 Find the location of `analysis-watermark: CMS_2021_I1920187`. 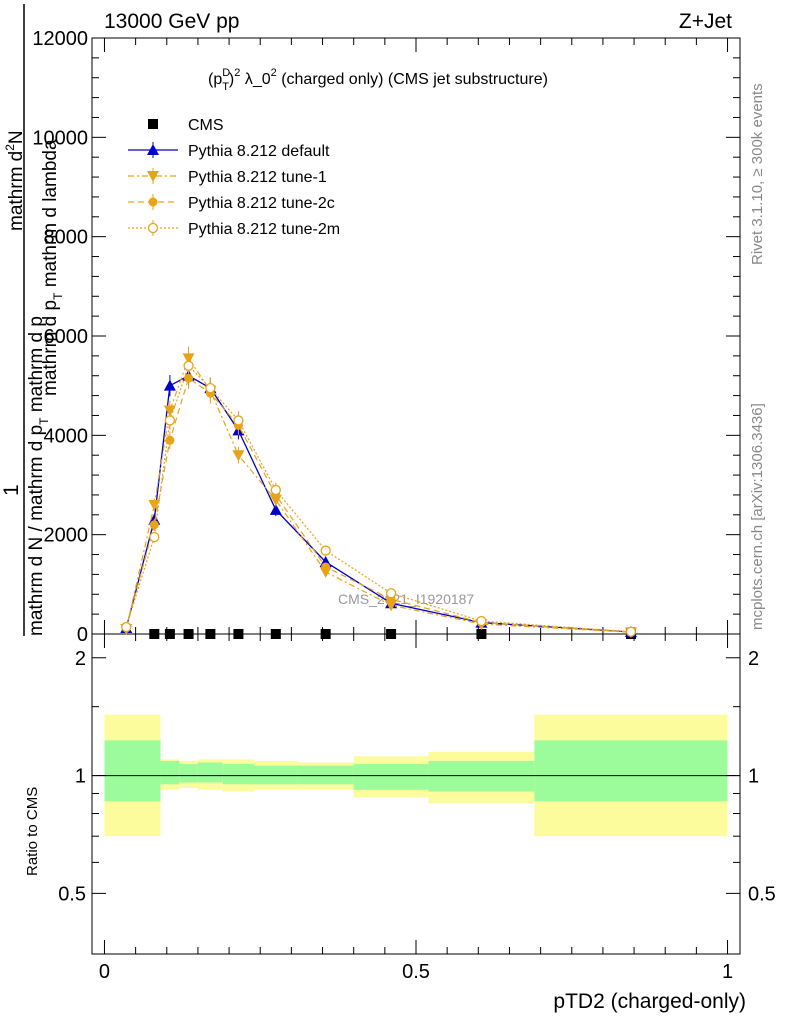

analysis-watermark: CMS_2021_I1920187 is located at coordinates (406, 599).